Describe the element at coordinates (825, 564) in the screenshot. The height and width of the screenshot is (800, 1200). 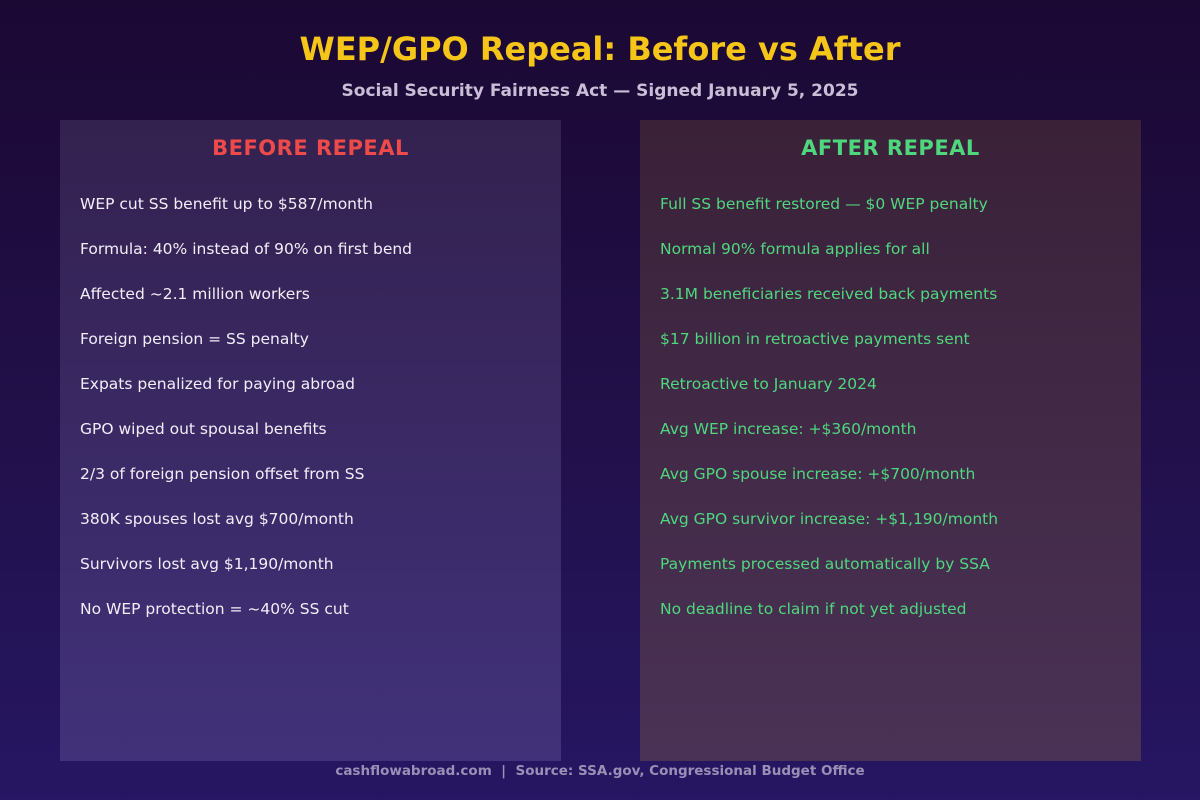
I see `after-item: Payments processed automatically by SSA` at that location.